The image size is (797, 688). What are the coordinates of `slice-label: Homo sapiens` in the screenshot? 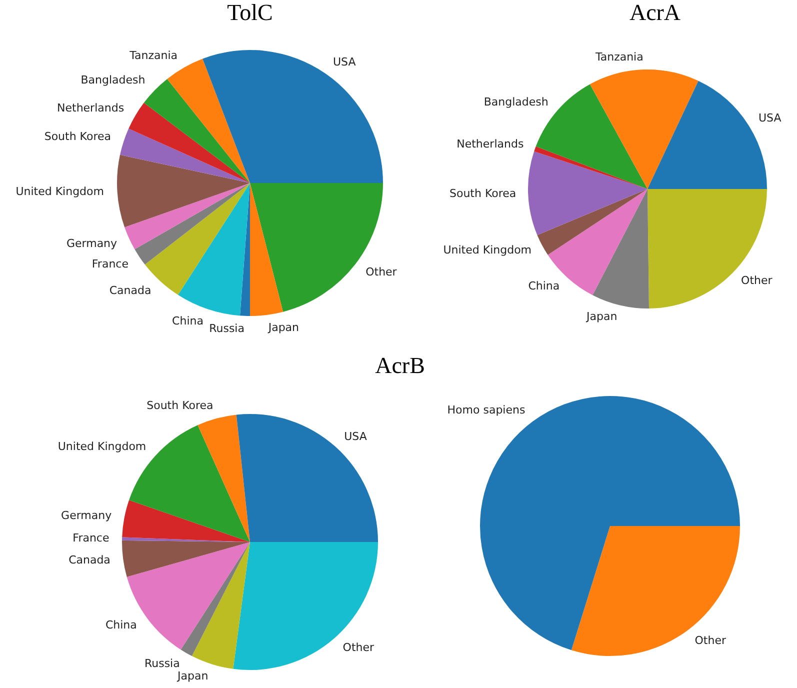 It's located at (486, 410).